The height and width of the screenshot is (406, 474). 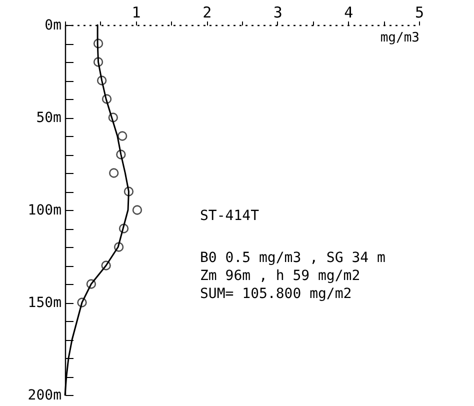 I want to click on x-tick-label: 5, so click(x=419, y=13).